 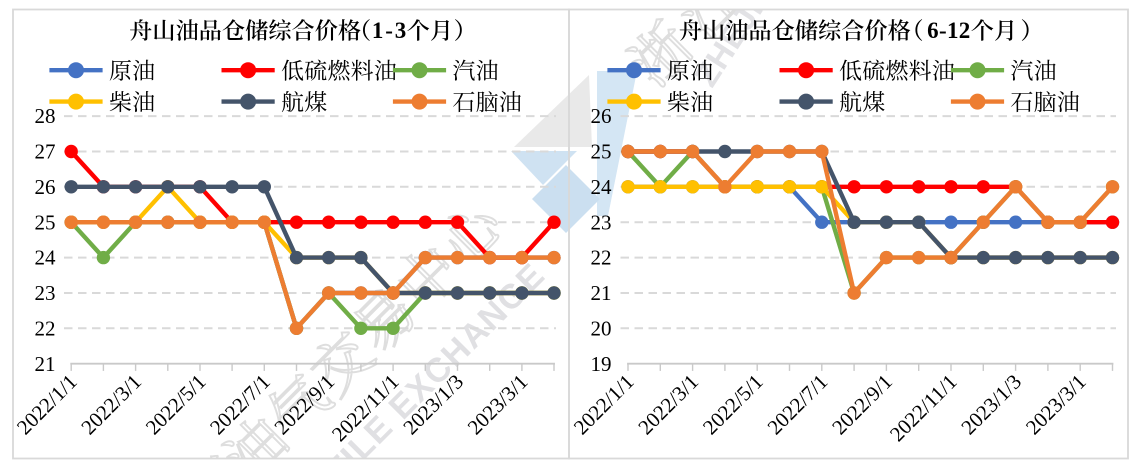 I want to click on svg-text: 28, so click(x=45, y=116).